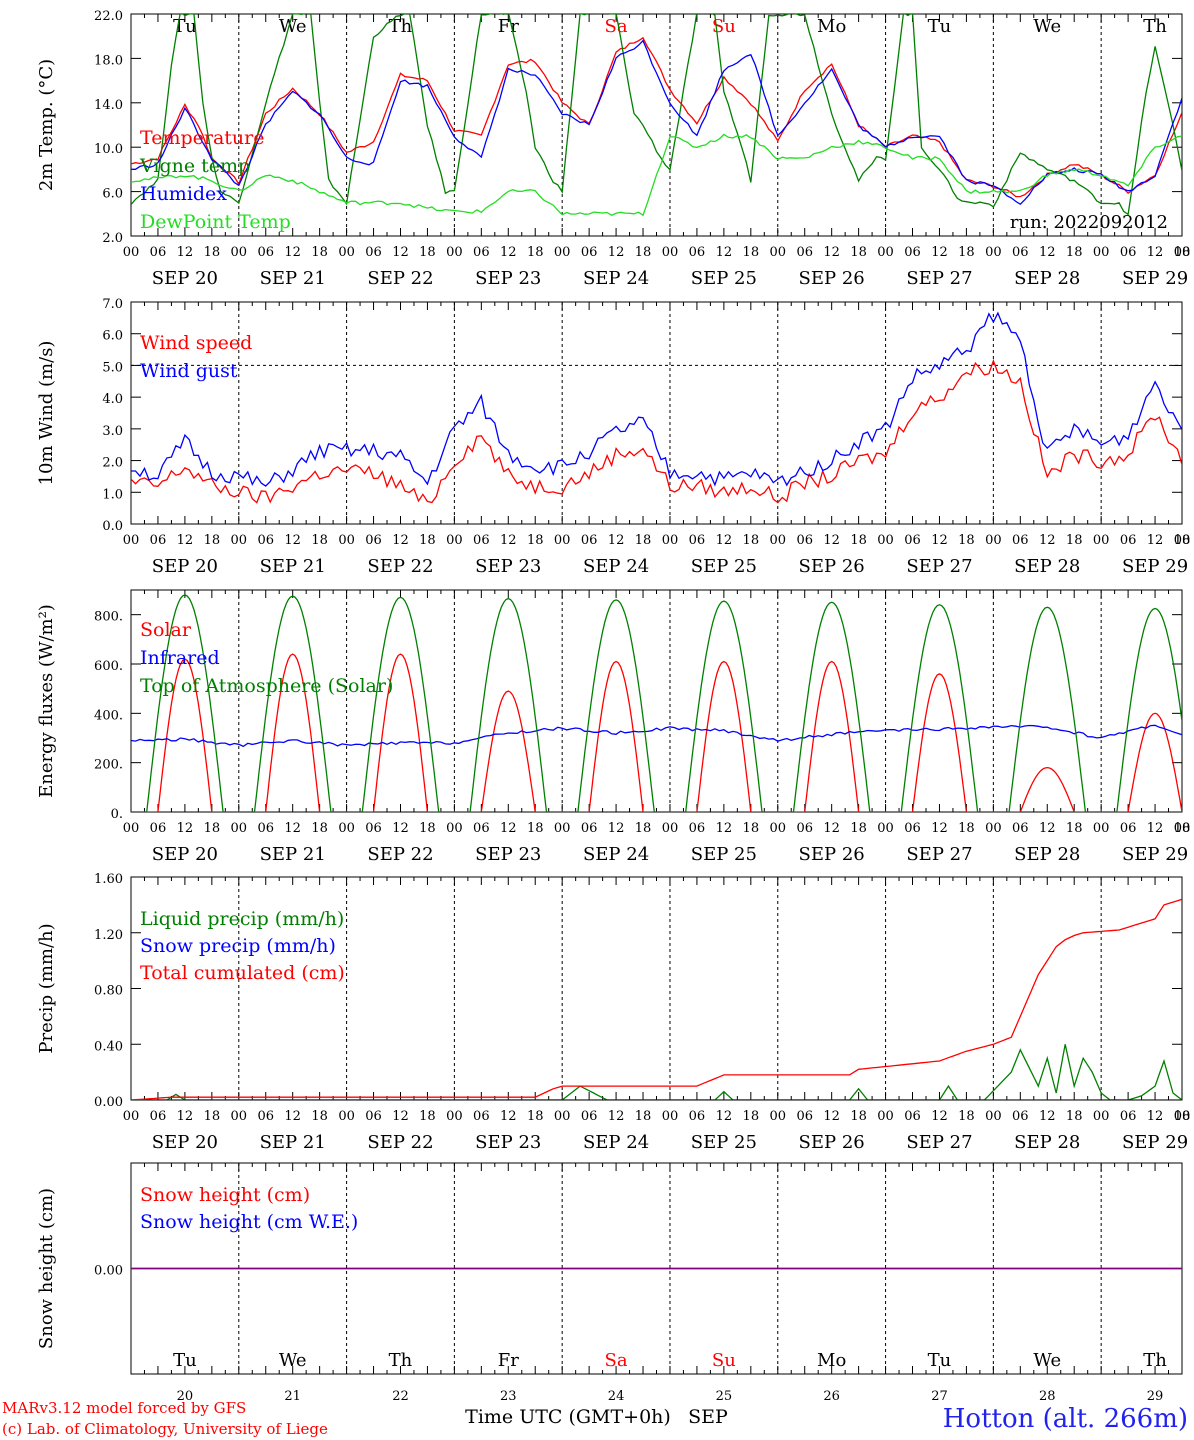 Image resolution: width=1194 pixels, height=1440 pixels. What do you see at coordinates (108, 666) in the screenshot?
I see `y-tick-label: 600.` at bounding box center [108, 666].